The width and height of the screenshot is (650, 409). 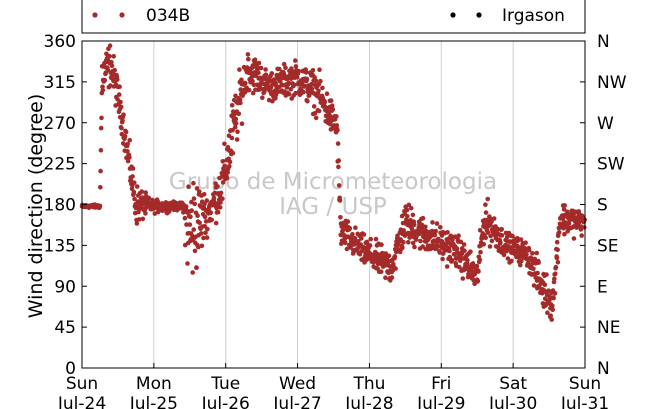 I want to click on right-tick-label-7: NW, so click(x=612, y=83).